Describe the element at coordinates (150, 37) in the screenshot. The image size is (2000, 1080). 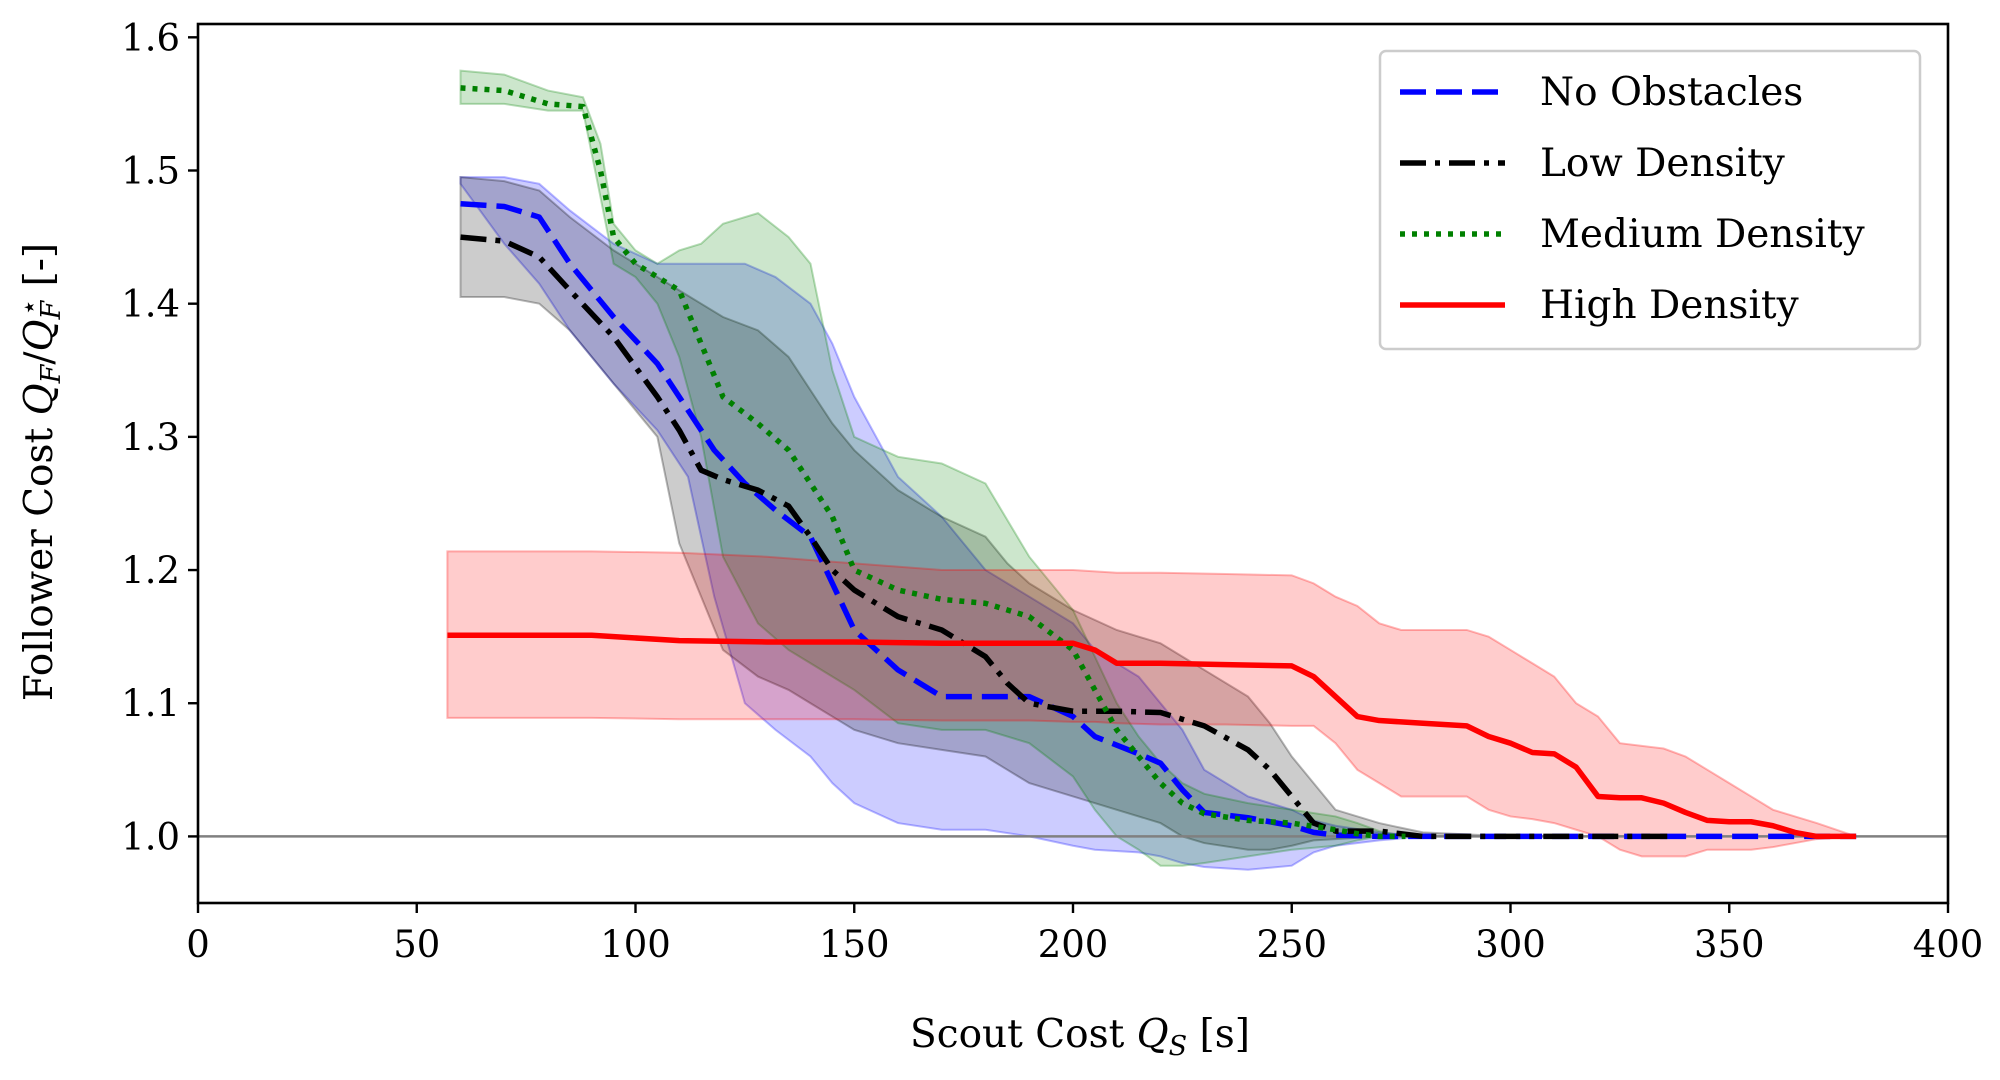
I see `y-tick-label: 1.6` at that location.